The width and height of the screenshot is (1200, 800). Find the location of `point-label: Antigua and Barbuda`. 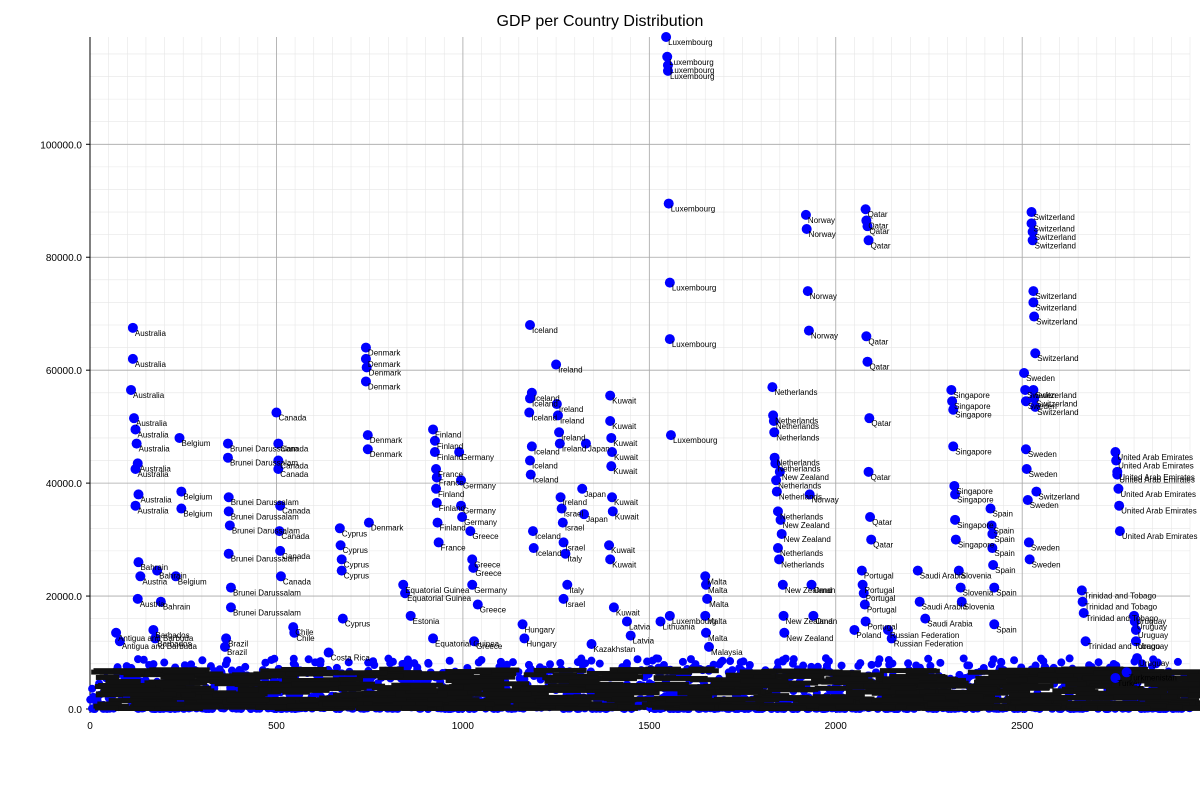

point-label: Antigua and Barbuda is located at coordinates (156, 638).